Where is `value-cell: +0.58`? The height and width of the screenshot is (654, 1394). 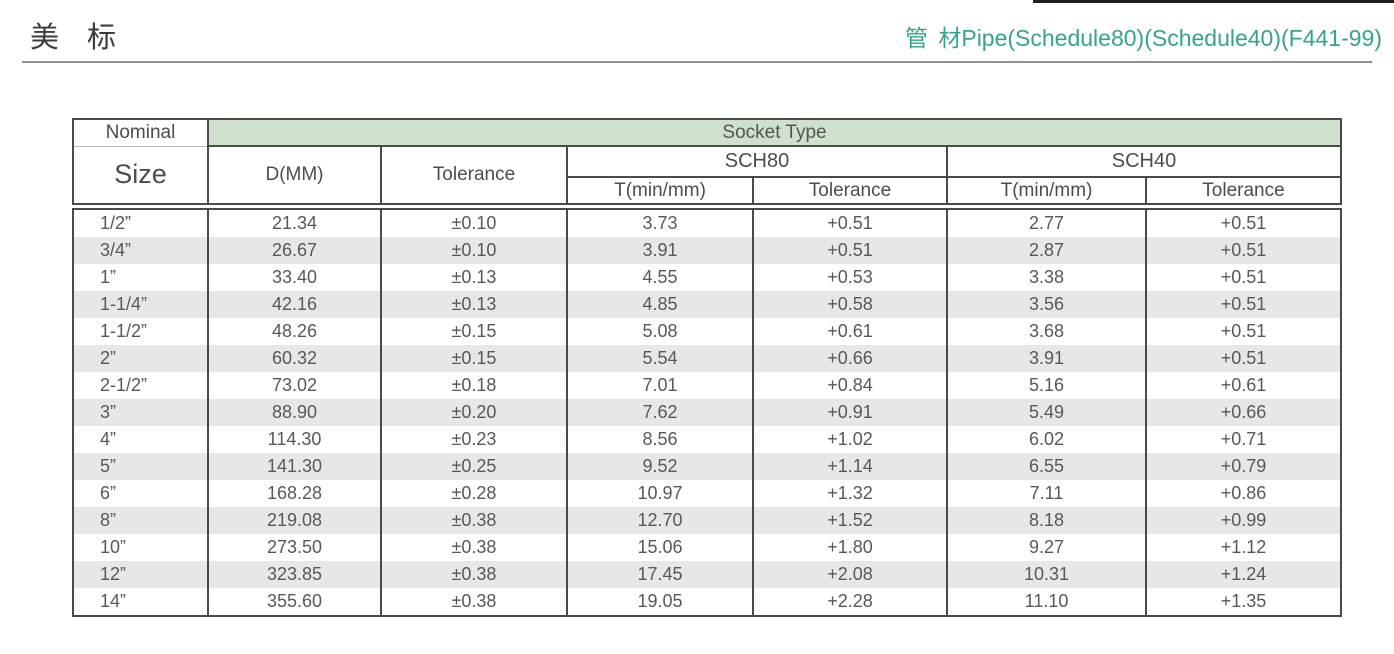
value-cell: +0.58 is located at coordinates (850, 304).